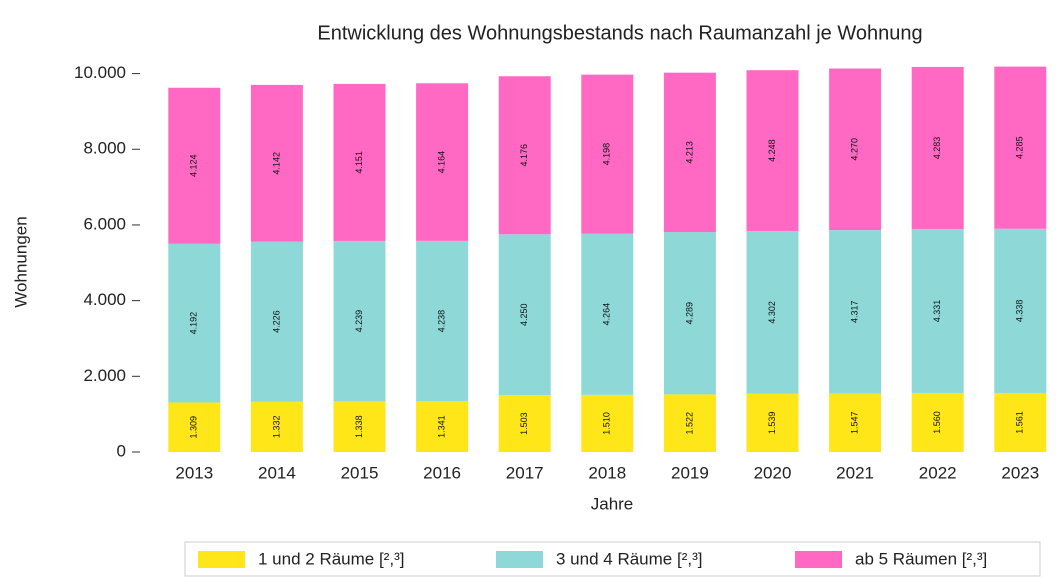 The height and width of the screenshot is (577, 1056). I want to click on value-label: 4.317, so click(854, 312).